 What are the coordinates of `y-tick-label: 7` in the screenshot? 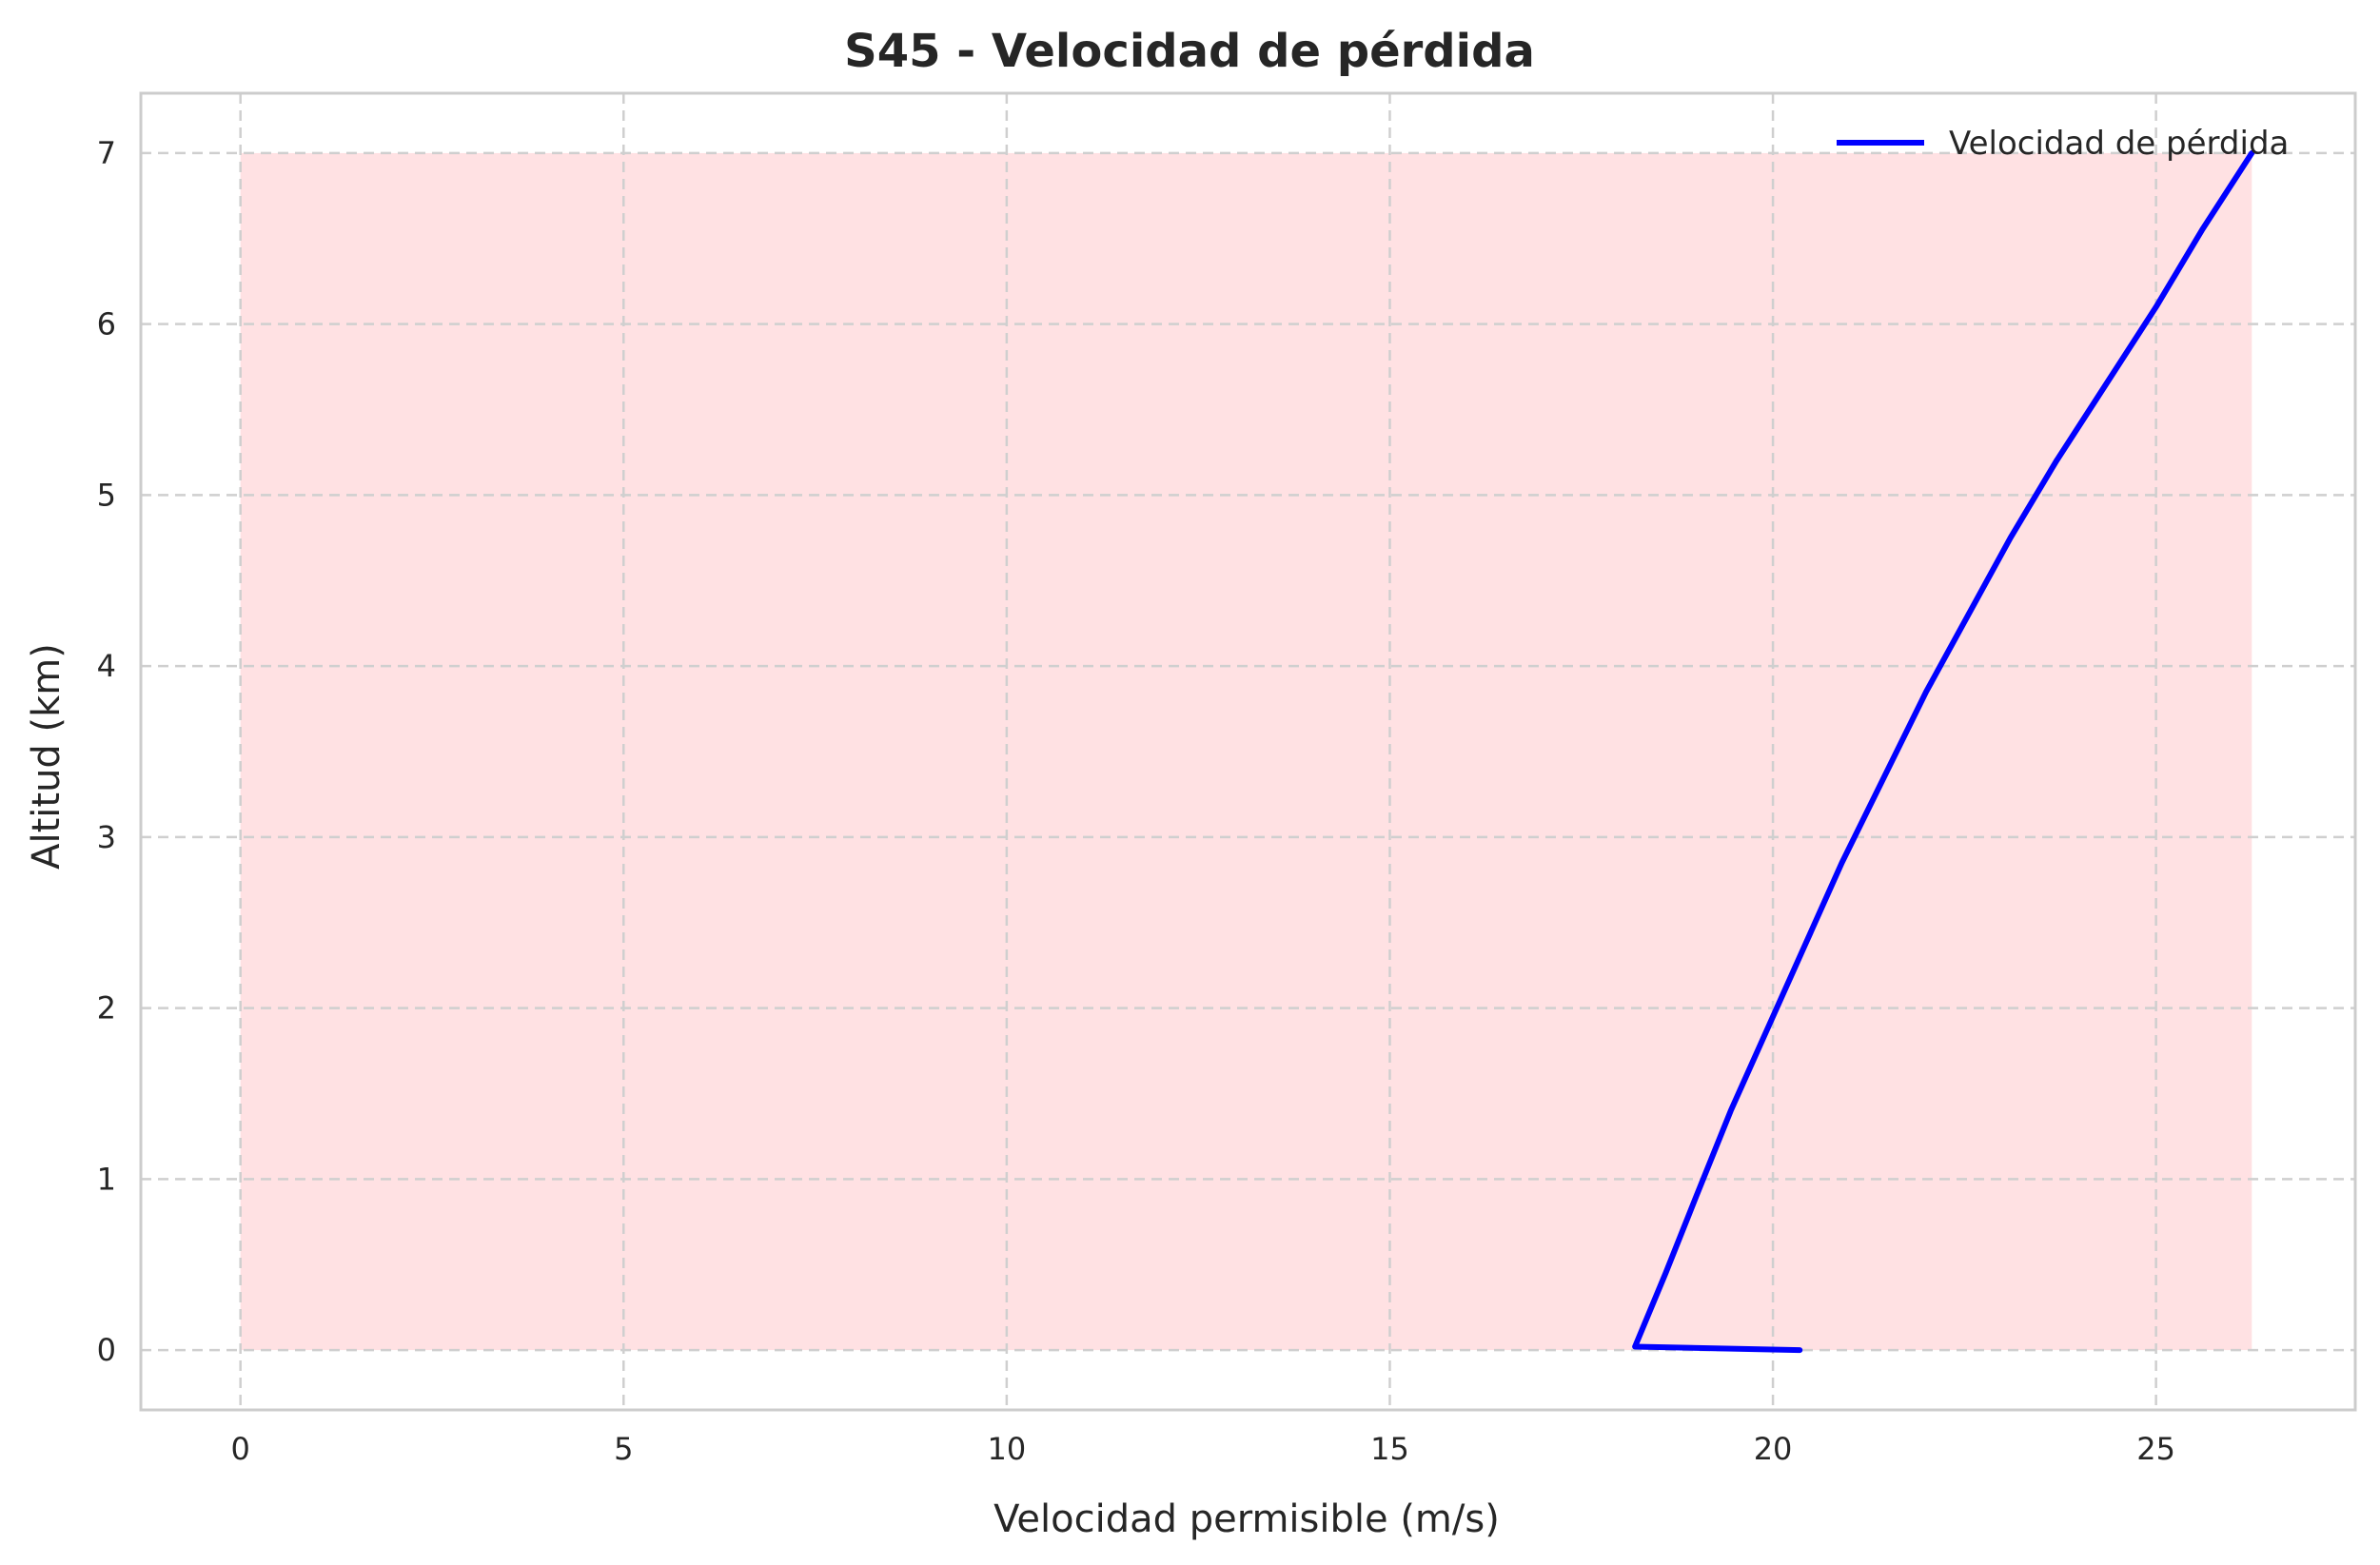 It's located at (106, 153).